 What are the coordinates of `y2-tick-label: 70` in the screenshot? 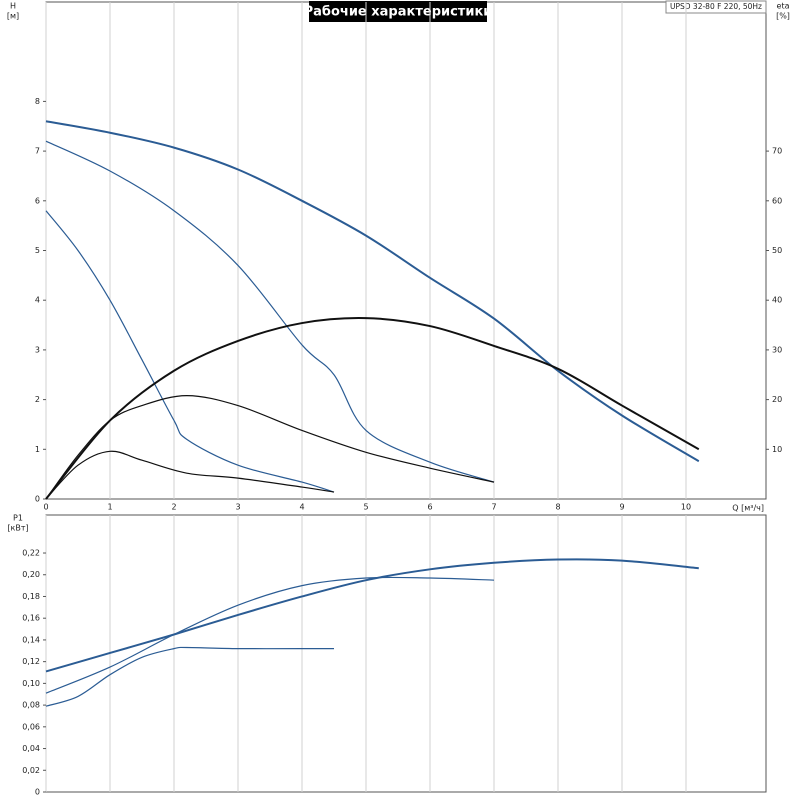 It's located at (777, 151).